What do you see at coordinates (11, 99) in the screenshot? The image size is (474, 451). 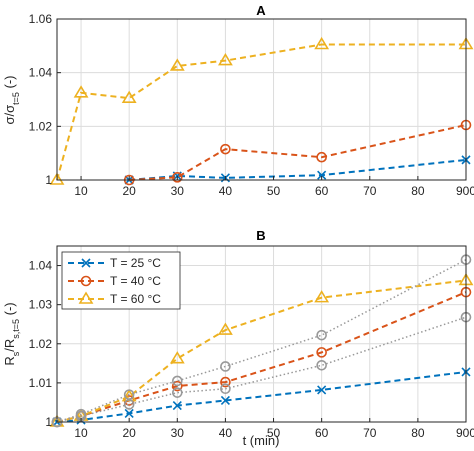 I see `panel-a-y-label: σ/σt=5 (-)` at bounding box center [11, 99].